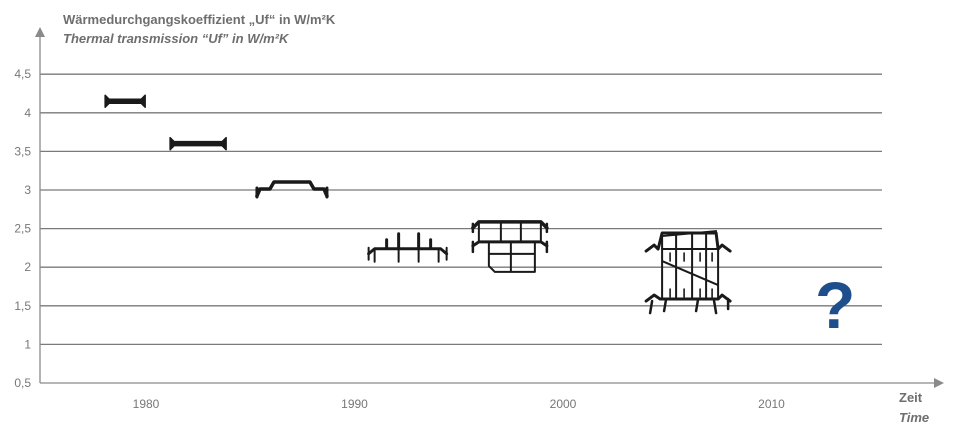 The width and height of the screenshot is (976, 437). Describe the element at coordinates (22, 306) in the screenshot. I see `y-tick-label: 1,5` at that location.